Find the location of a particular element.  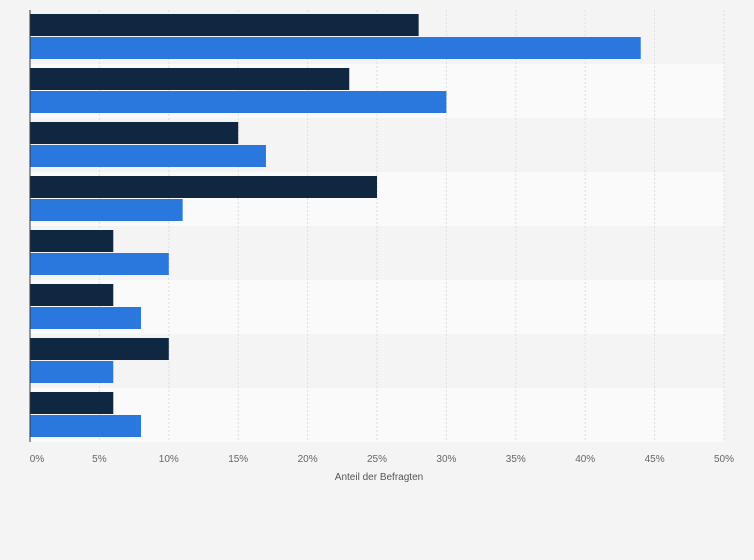

x-tick-label: 10% is located at coordinates (169, 459).